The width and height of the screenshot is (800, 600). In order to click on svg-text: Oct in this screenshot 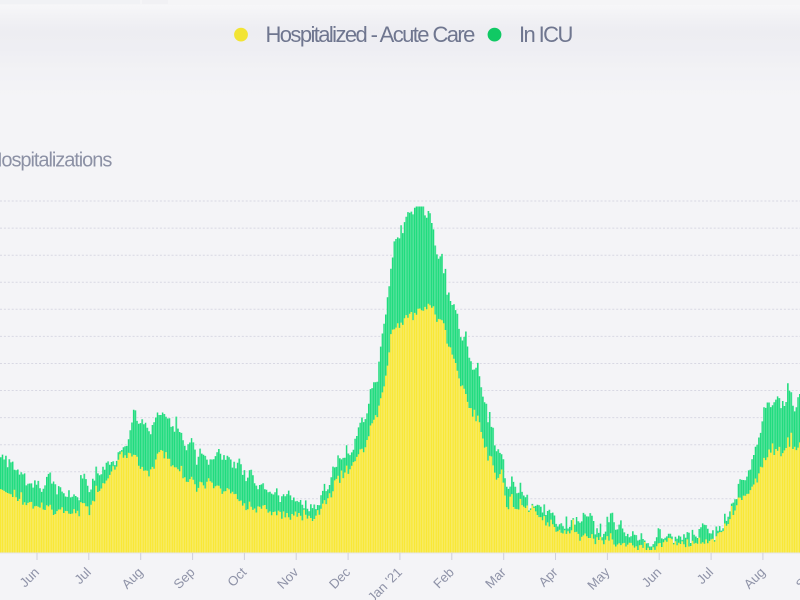, I will do `click(236, 576)`.